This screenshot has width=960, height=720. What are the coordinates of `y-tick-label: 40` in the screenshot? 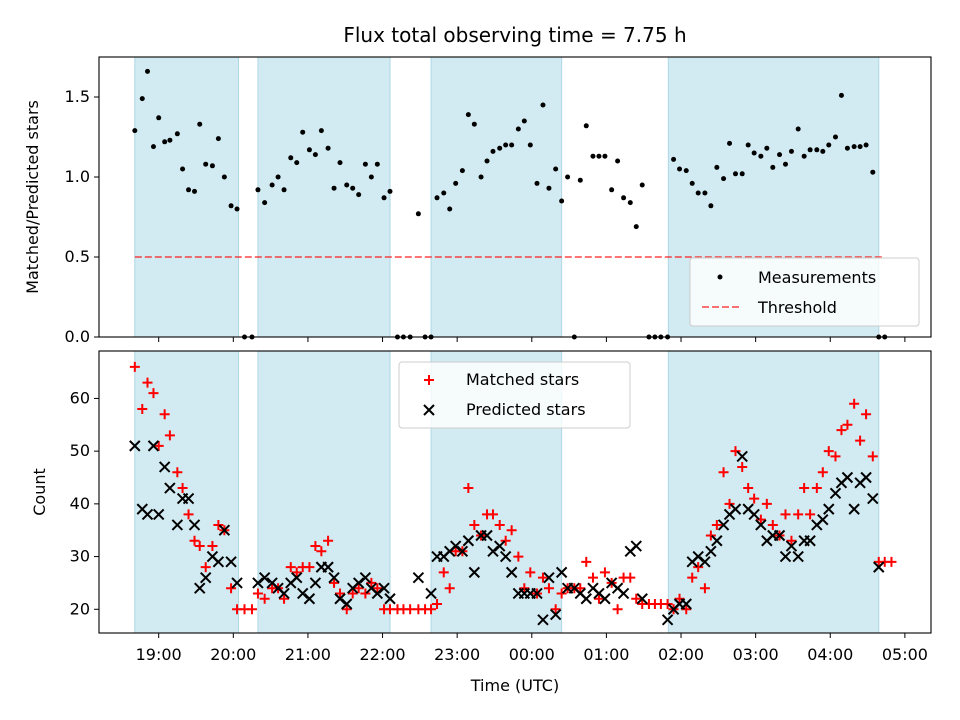 It's located at (80, 503).